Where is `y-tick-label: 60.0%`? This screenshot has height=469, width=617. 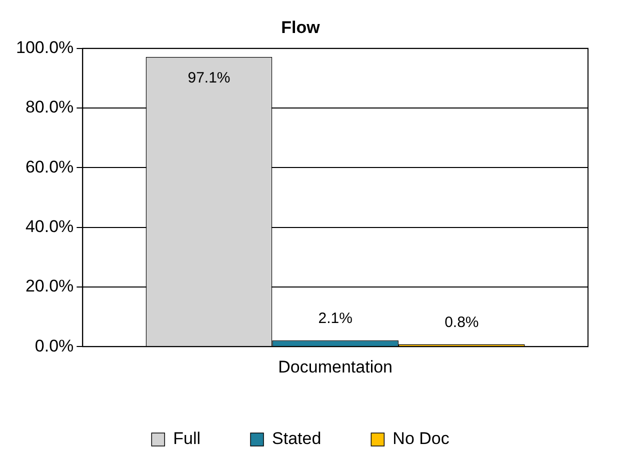 y-tick-label: 60.0% is located at coordinates (49, 166).